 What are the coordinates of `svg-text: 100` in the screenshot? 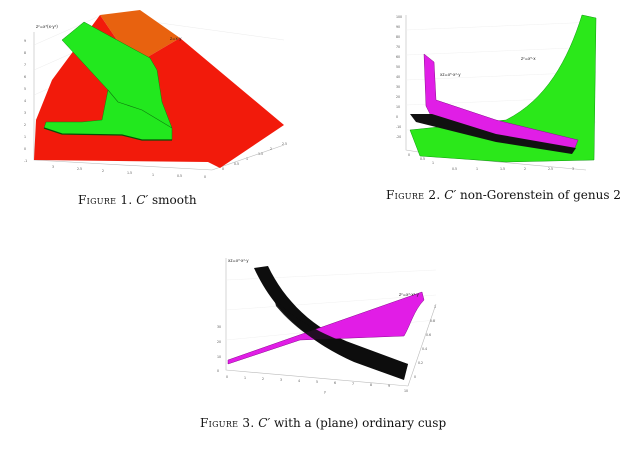 It's located at (399, 17).